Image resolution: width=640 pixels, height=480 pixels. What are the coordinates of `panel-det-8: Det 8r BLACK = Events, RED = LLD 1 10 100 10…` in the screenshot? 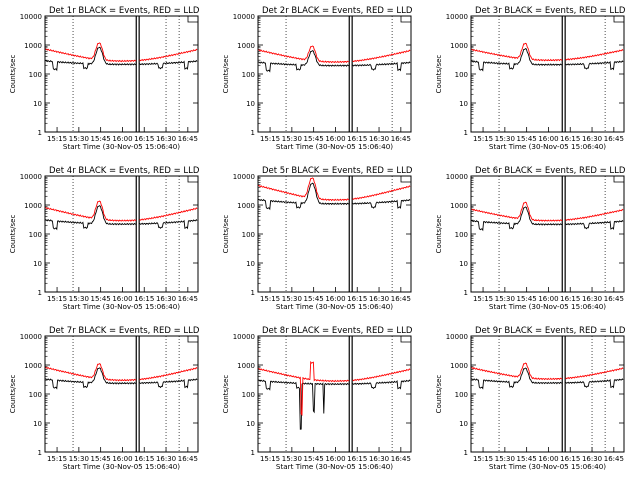 It's located at (317, 398).